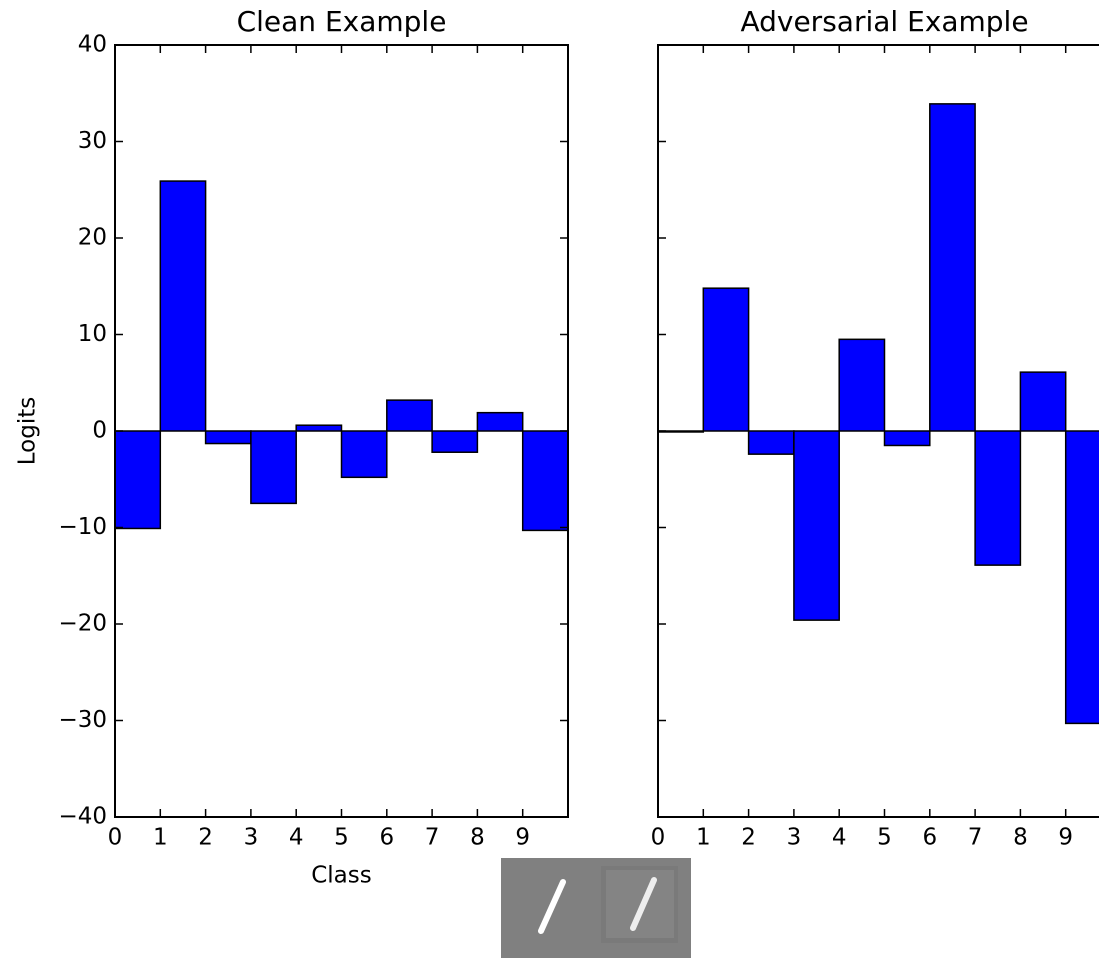 The height and width of the screenshot is (962, 1099). What do you see at coordinates (82, 720) in the screenshot?
I see `y-tick-label: −30` at bounding box center [82, 720].